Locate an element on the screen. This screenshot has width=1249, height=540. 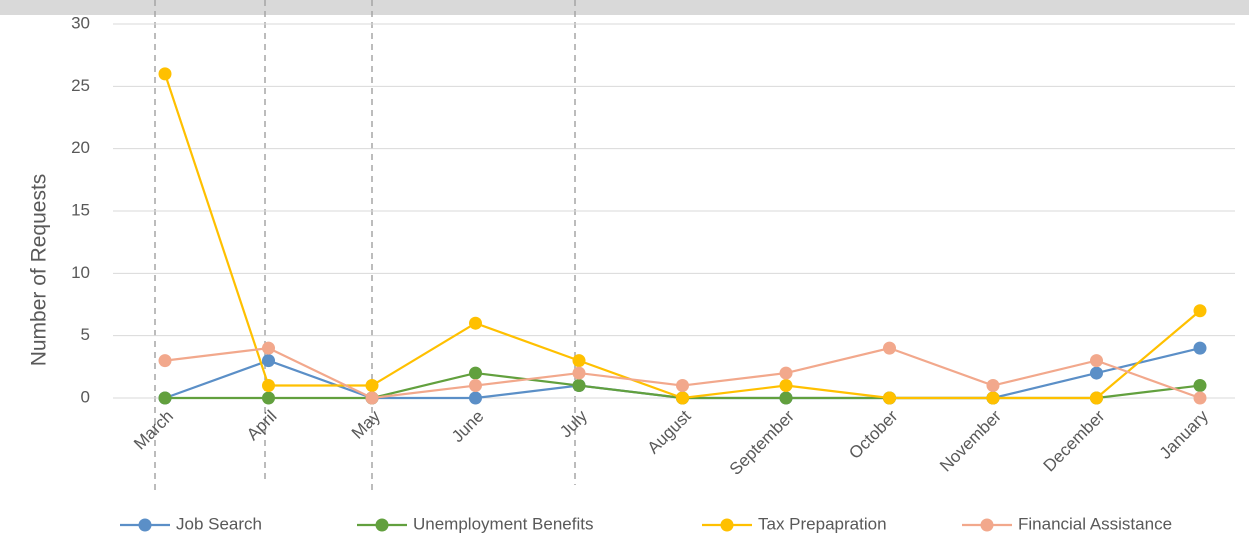
x-tick-label: July is located at coordinates (573, 423).